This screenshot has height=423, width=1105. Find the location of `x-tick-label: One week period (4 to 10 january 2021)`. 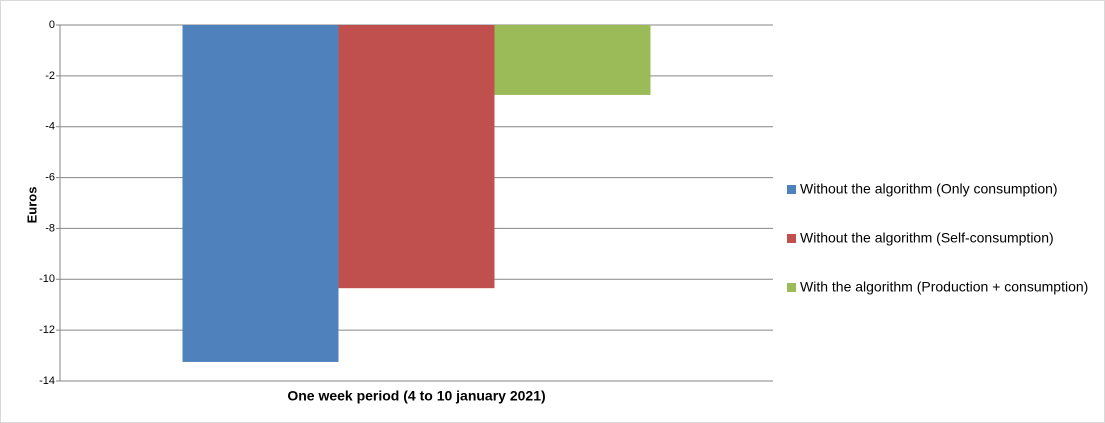

x-tick-label: One week period (4 to 10 january 2021) is located at coordinates (416, 396).